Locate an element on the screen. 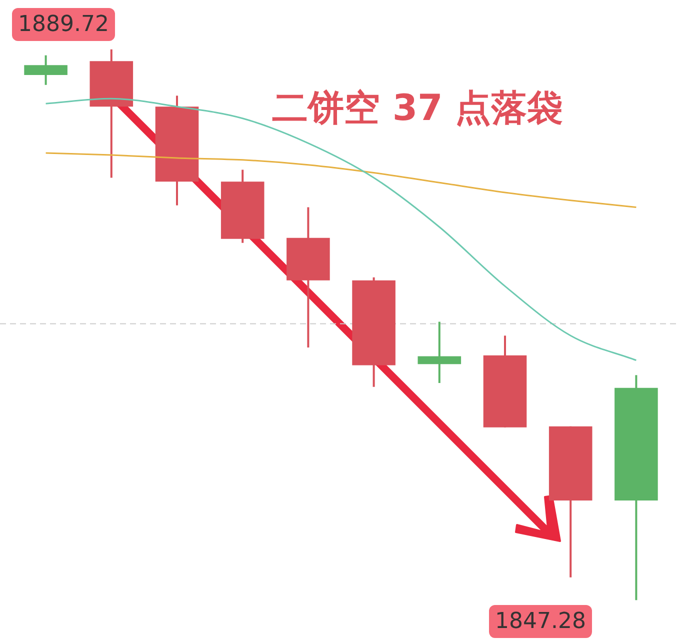 Image resolution: width=679 pixels, height=641 pixels. text: 1847.28 is located at coordinates (540, 621).